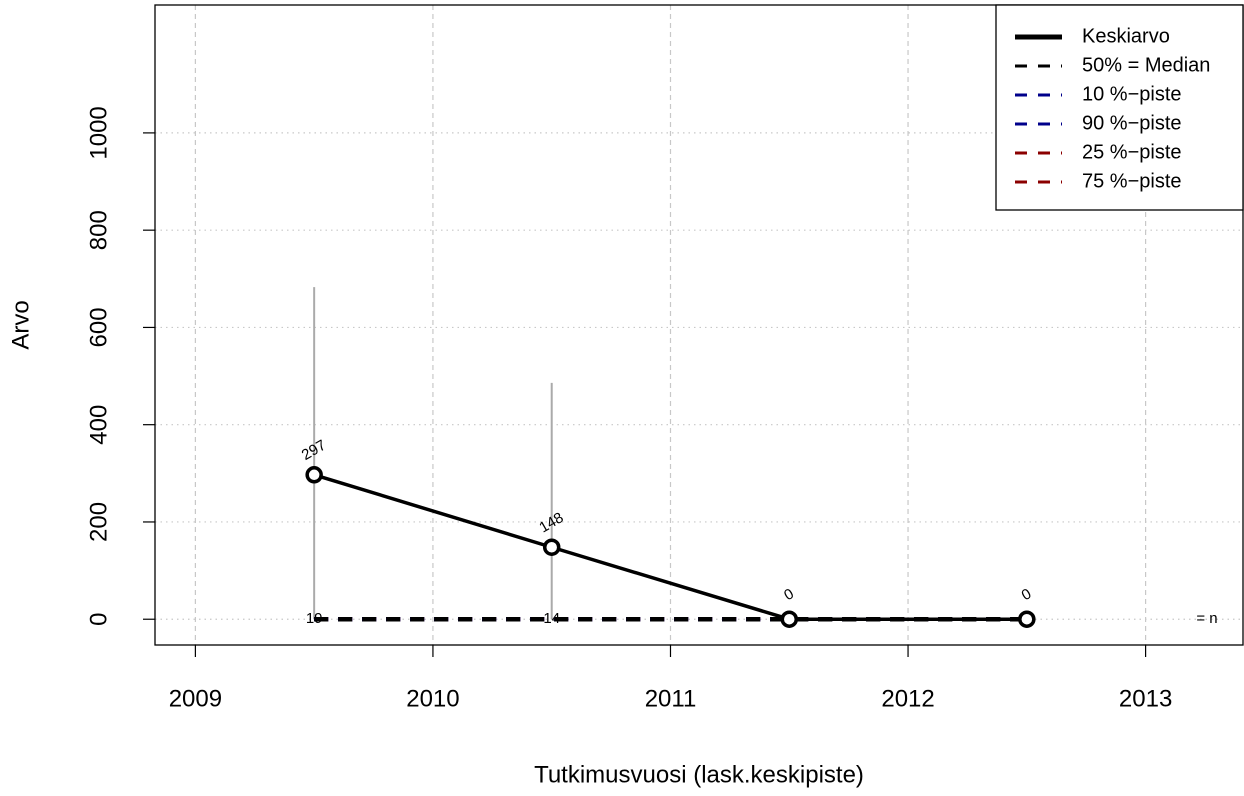  Describe the element at coordinates (1132, 181) in the screenshot. I see `legend-label: 75 %−piste` at that location.